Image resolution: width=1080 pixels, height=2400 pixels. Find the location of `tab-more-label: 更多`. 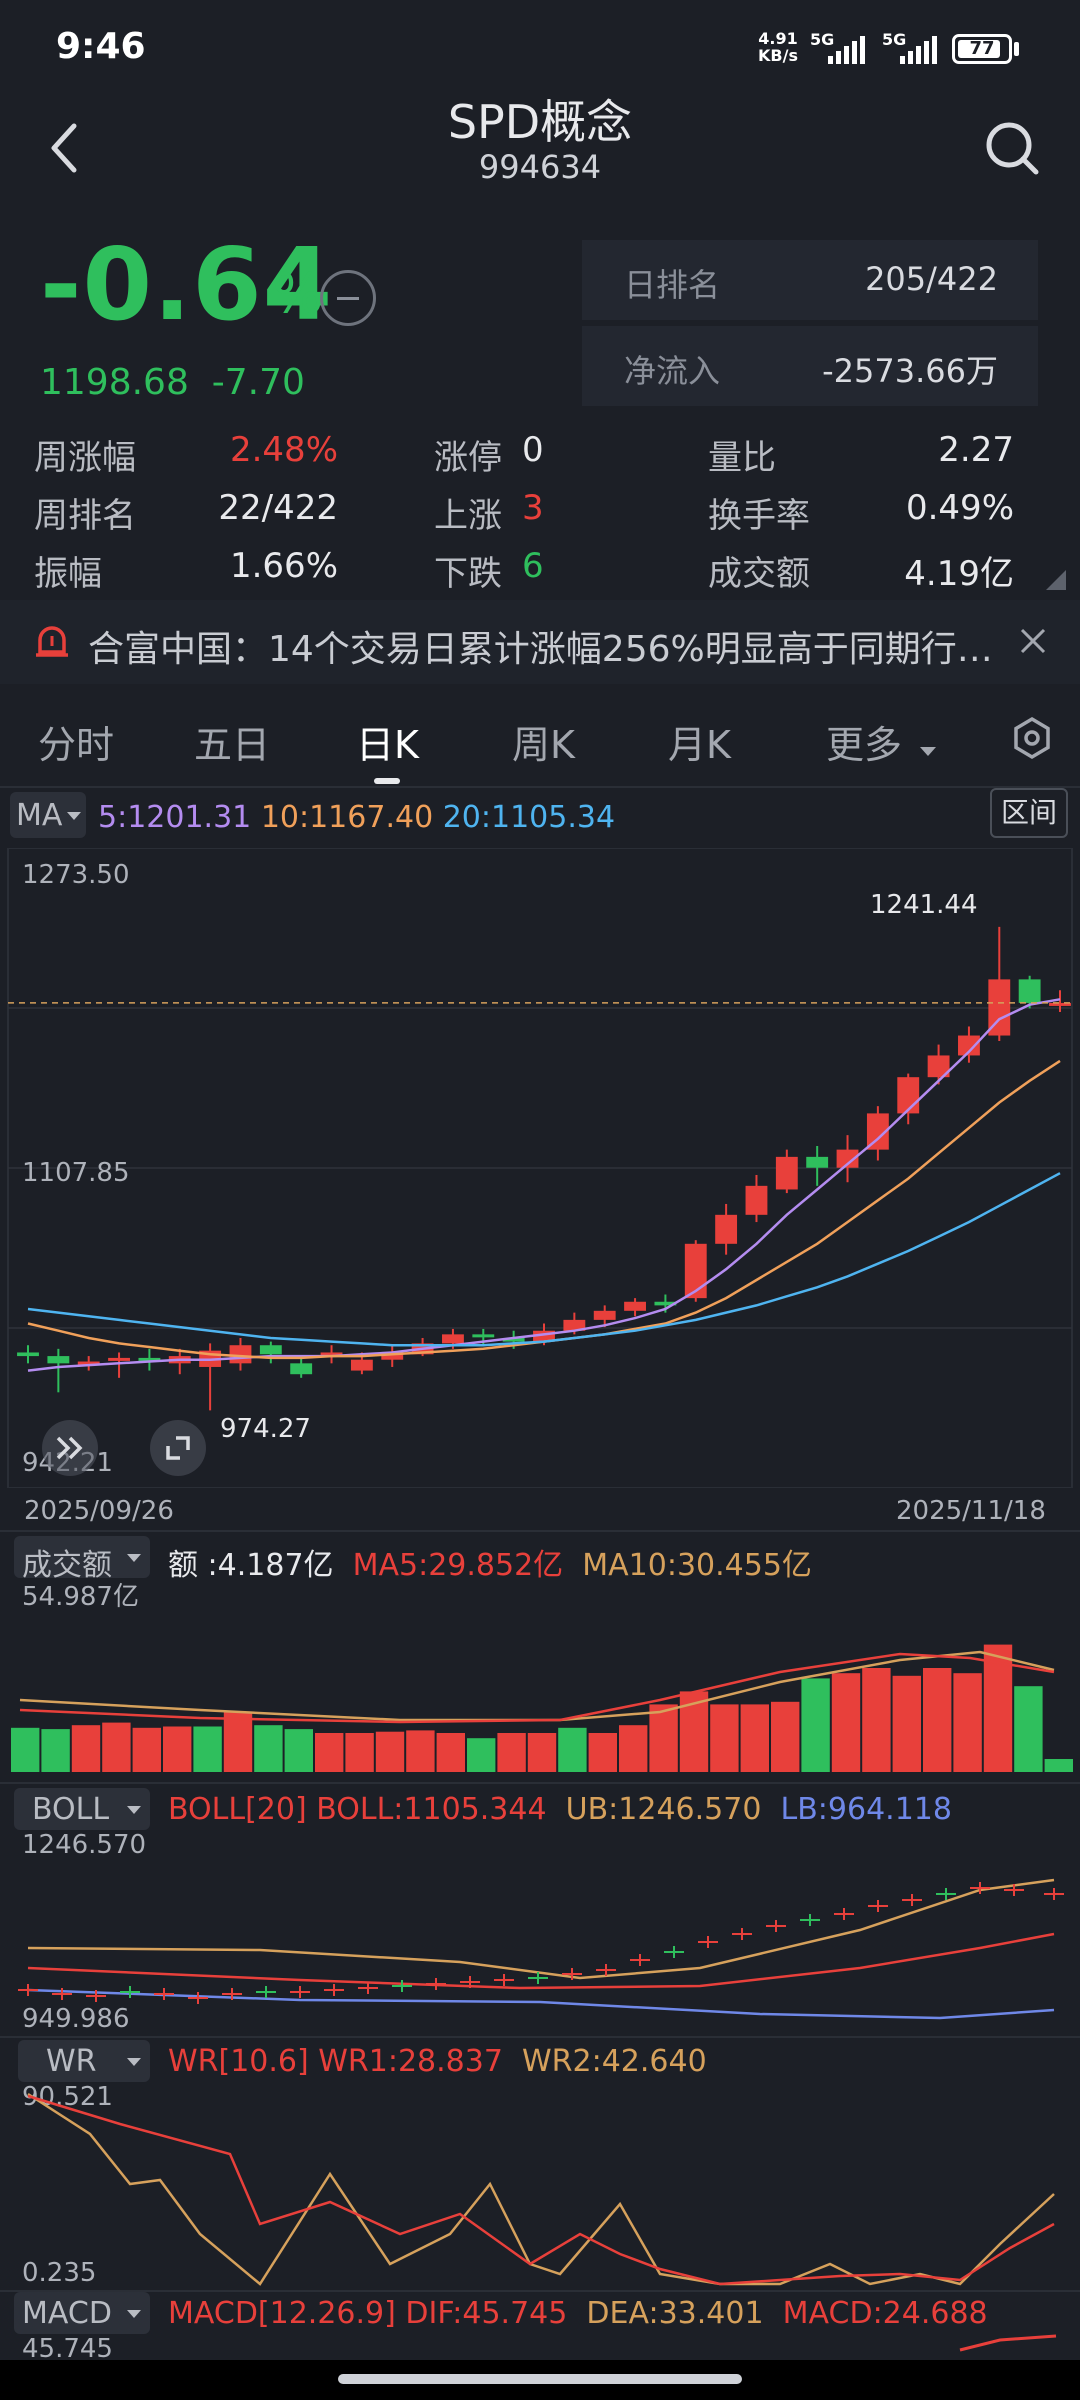

tab-more-label: 更多 is located at coordinates (864, 745).